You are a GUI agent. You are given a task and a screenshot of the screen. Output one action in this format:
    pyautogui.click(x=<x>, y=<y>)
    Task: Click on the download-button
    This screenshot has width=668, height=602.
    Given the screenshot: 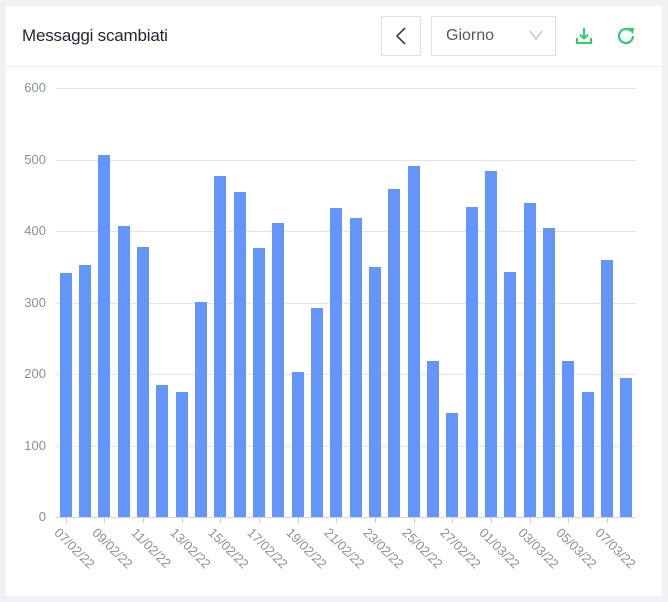 What is the action you would take?
    pyautogui.click(x=584, y=36)
    